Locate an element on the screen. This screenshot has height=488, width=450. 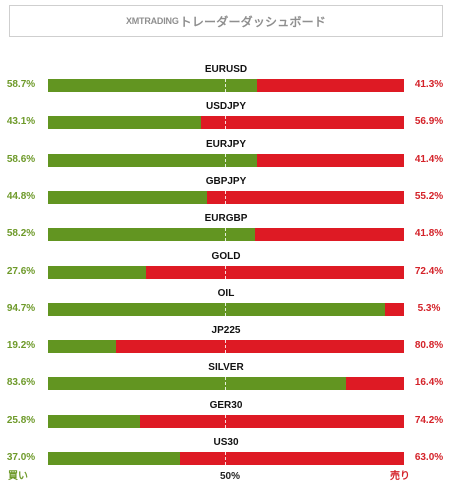
sell-percent: 63.0% is located at coordinates (429, 457).